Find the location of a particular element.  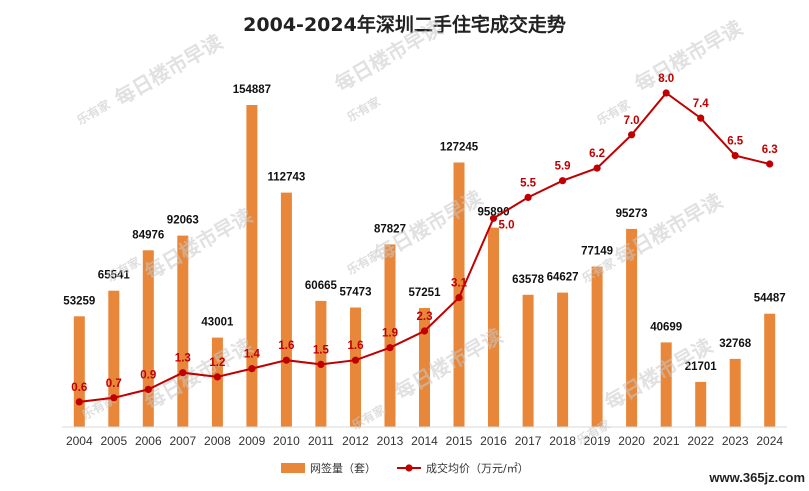

price-label-2005: 0.7 is located at coordinates (114, 384).